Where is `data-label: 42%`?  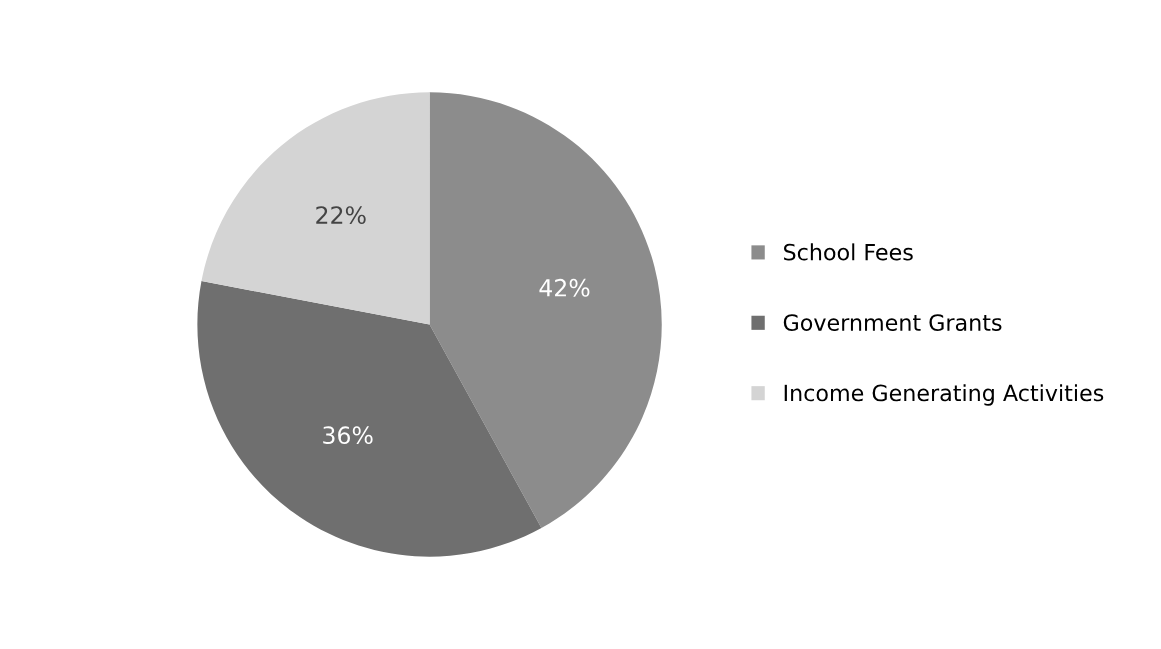
data-label: 42% is located at coordinates (564, 287).